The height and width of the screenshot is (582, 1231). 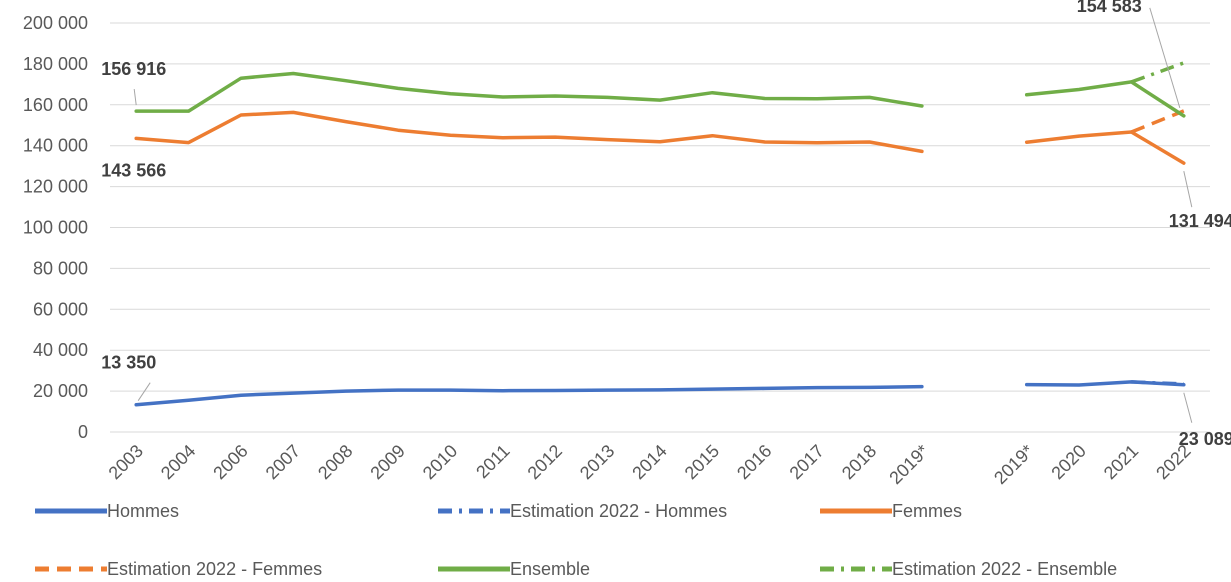 I want to click on x-tick-label: 2003, so click(x=126, y=462).